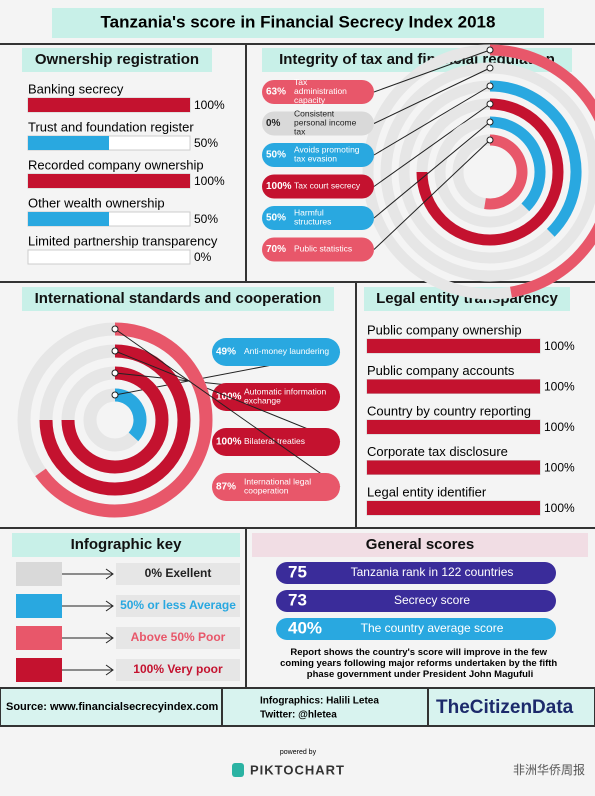 The image size is (595, 796). I want to click on title-box, so click(298, 23).